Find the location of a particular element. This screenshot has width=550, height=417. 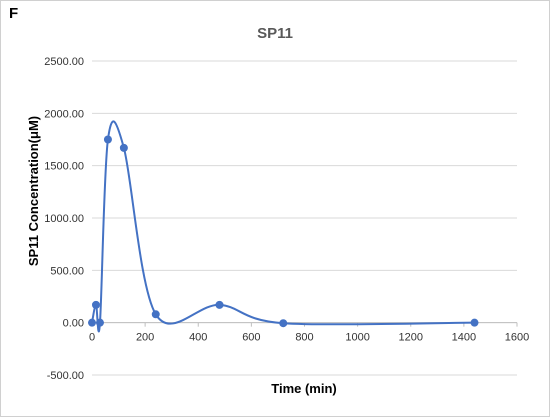

x-tick-labels: 0 200 400 600 800 1000 1200 1400 1600 is located at coordinates (309, 338).